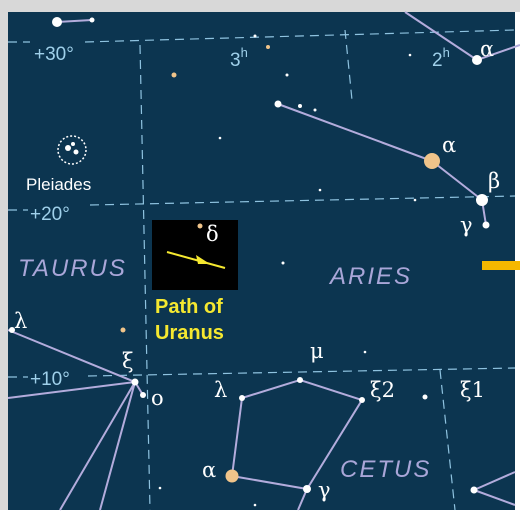 Image resolution: width=520 pixels, height=521 pixels. Describe the element at coordinates (157, 398) in the screenshot. I see `star-label: o` at that location.